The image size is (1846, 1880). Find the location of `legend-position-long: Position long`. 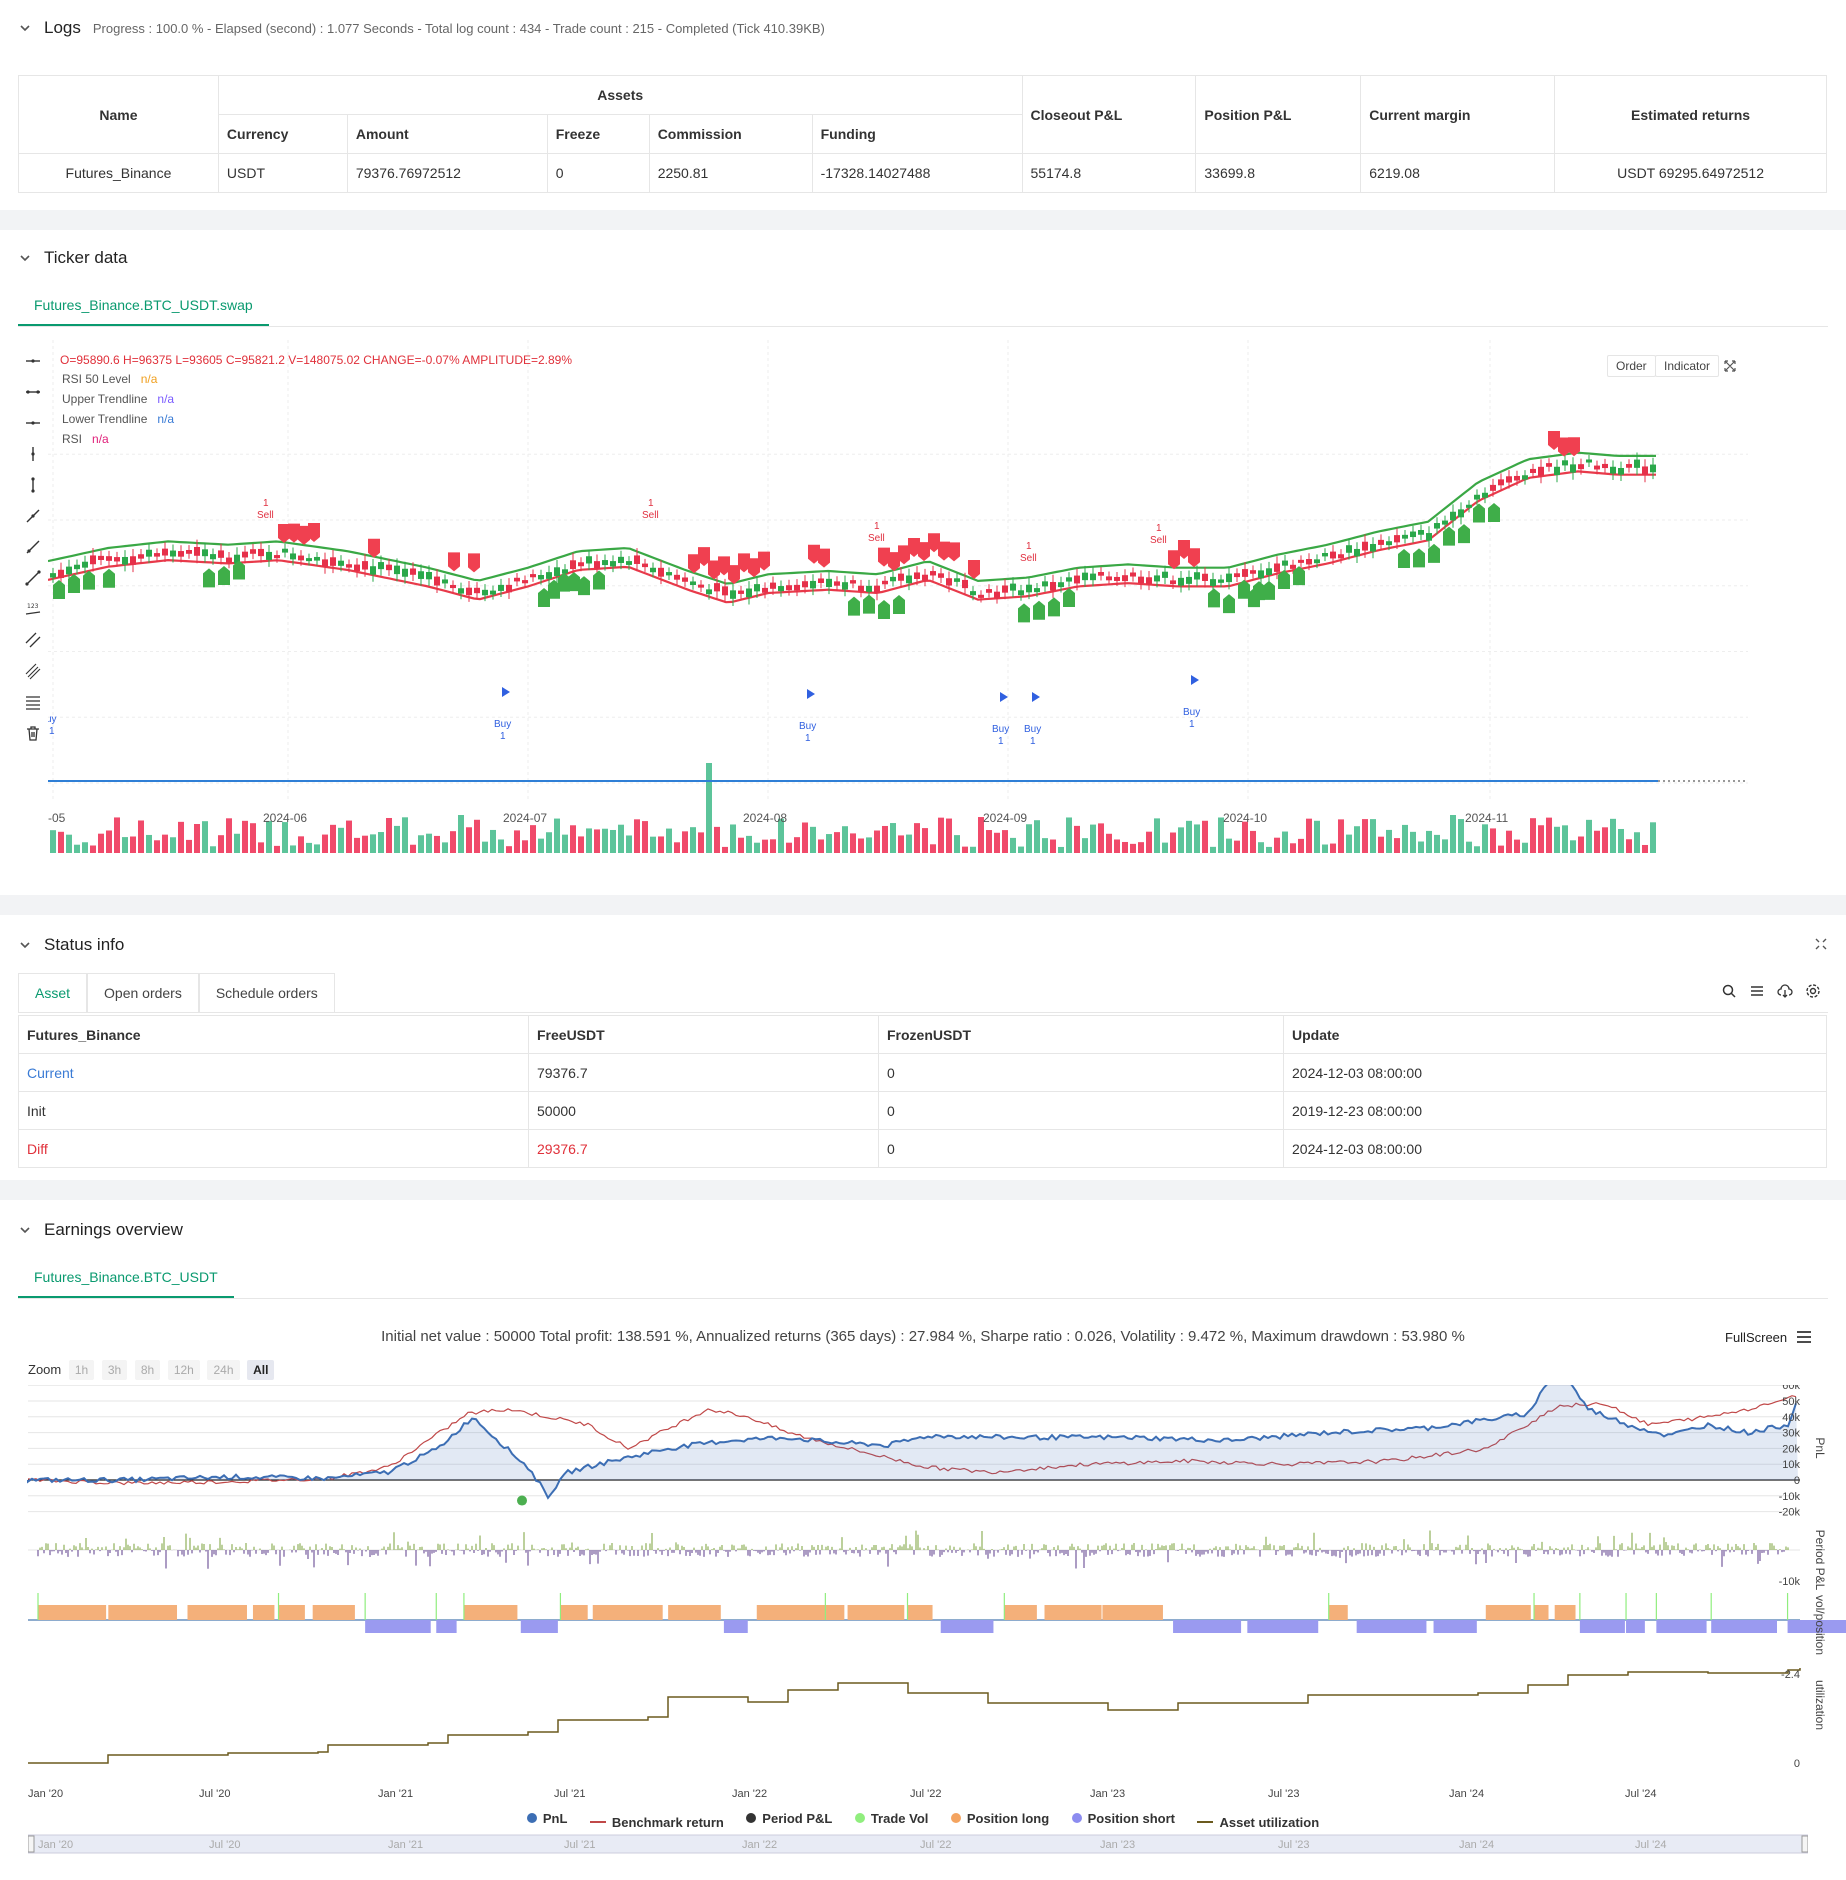

legend-position-long: Position long is located at coordinates (999, 1818).